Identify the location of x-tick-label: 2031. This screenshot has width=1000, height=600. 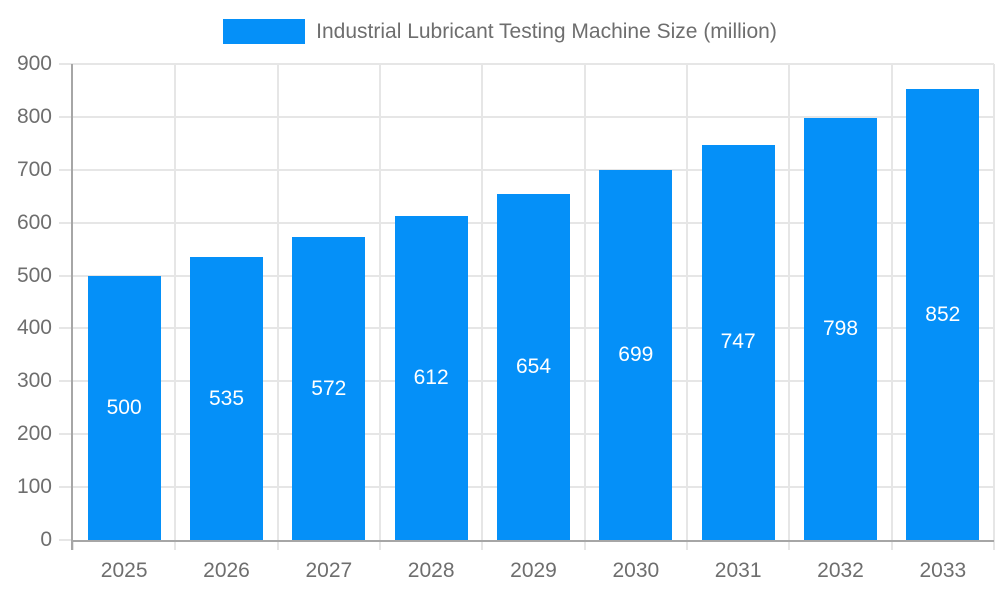
(738, 570).